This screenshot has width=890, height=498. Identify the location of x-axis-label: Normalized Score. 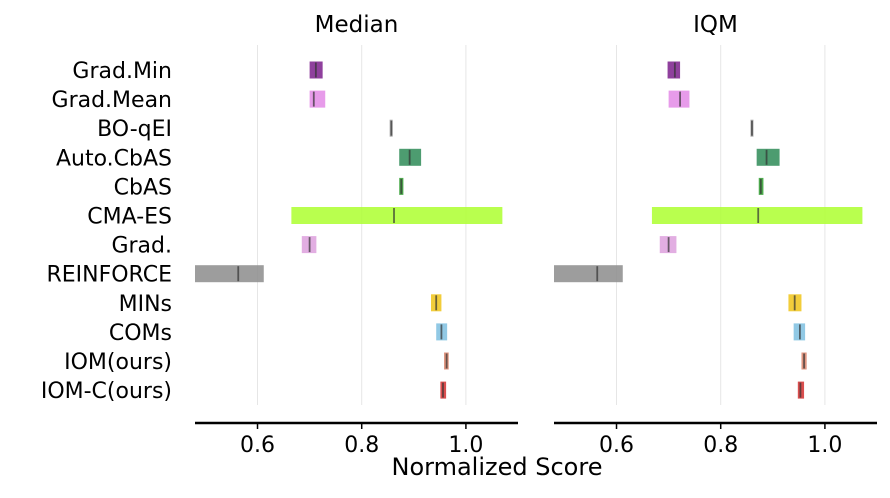
(497, 467).